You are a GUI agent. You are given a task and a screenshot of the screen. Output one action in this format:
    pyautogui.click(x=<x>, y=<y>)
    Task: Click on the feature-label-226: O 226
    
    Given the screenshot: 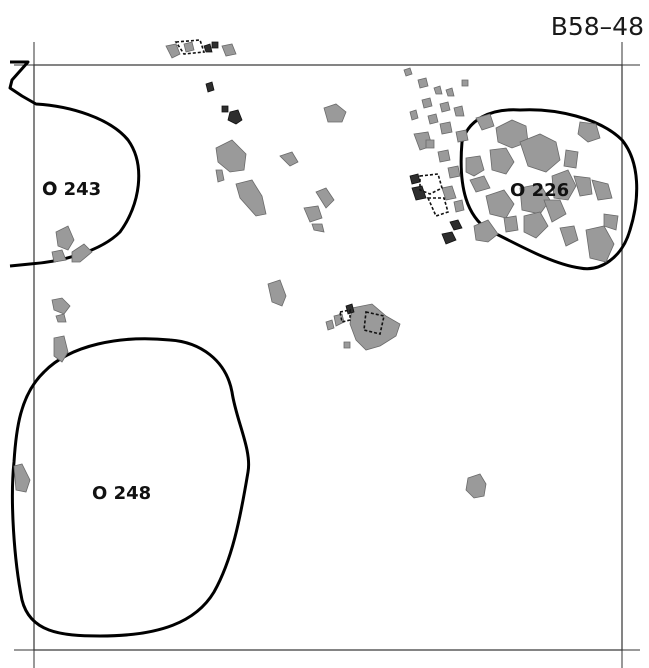 What is the action you would take?
    pyautogui.click(x=539, y=190)
    